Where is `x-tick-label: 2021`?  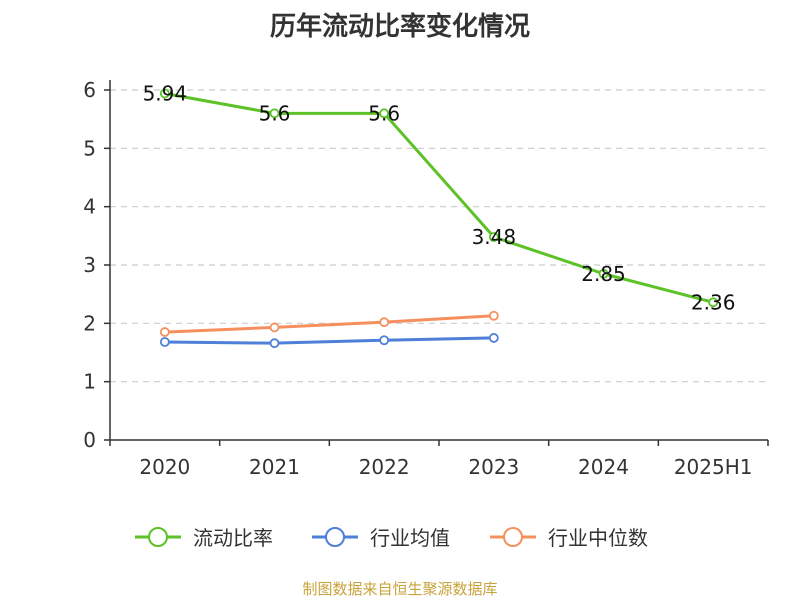
x-tick-label: 2021 is located at coordinates (274, 467).